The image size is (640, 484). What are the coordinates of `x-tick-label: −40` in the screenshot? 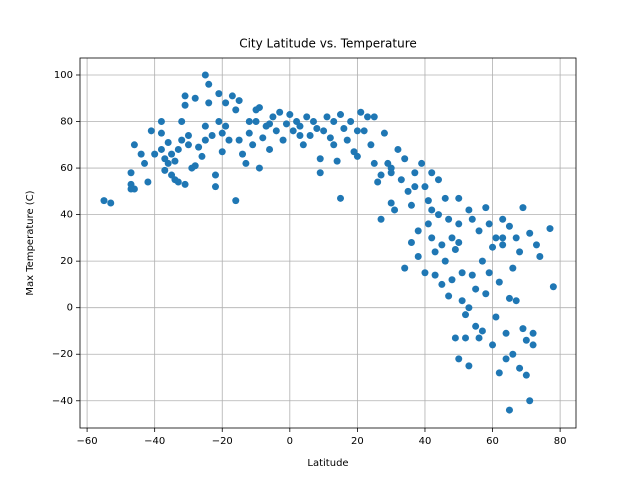 It's located at (154, 441).